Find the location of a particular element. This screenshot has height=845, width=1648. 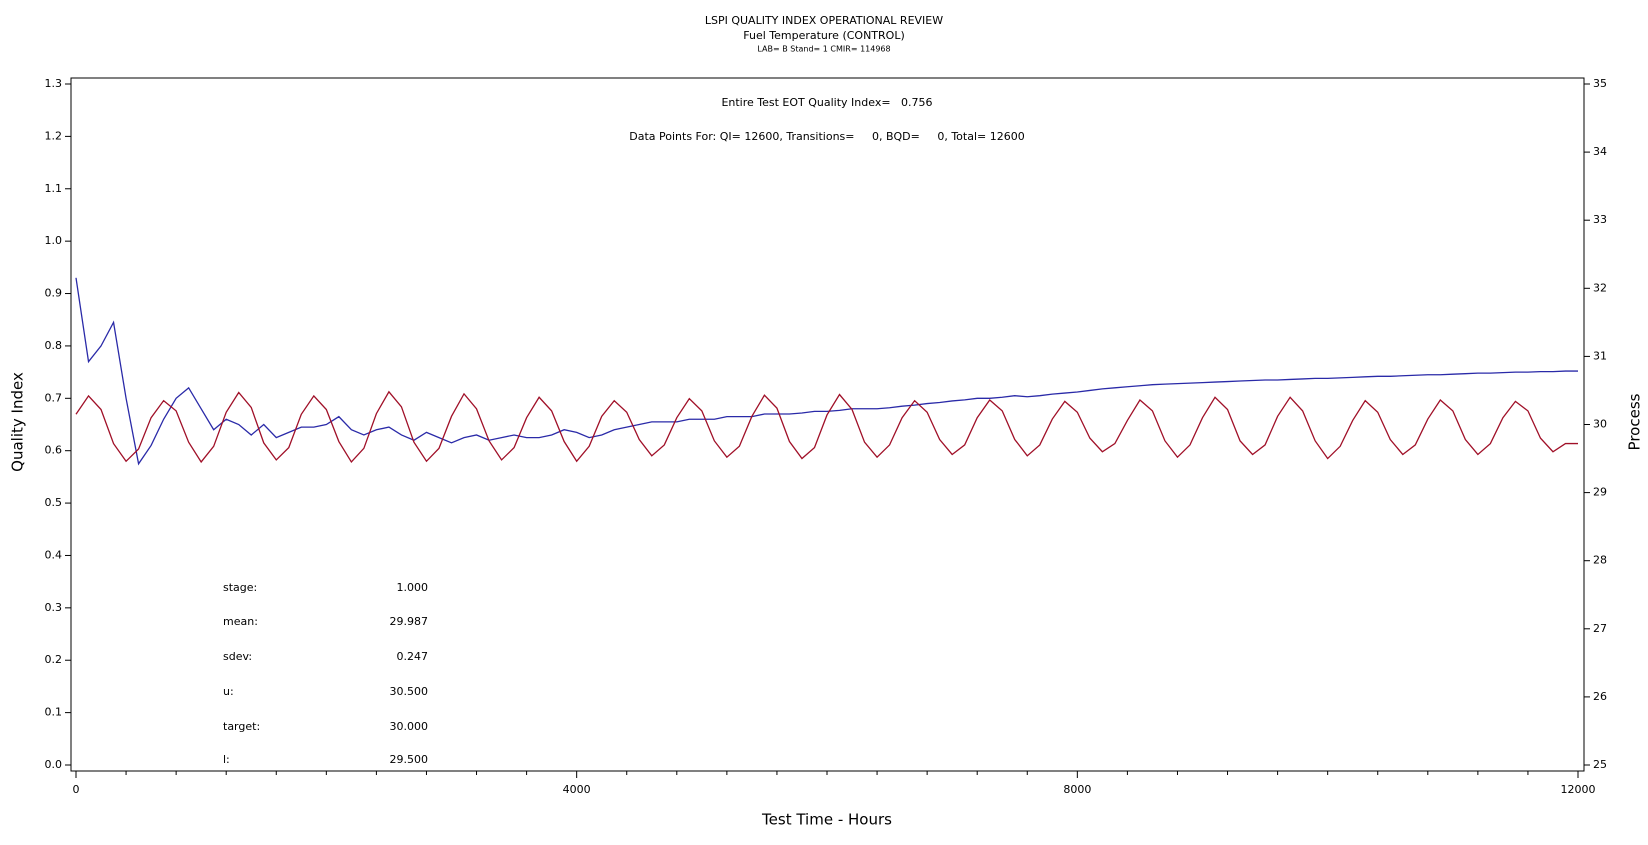

series-line is located at coordinates (826, 427).